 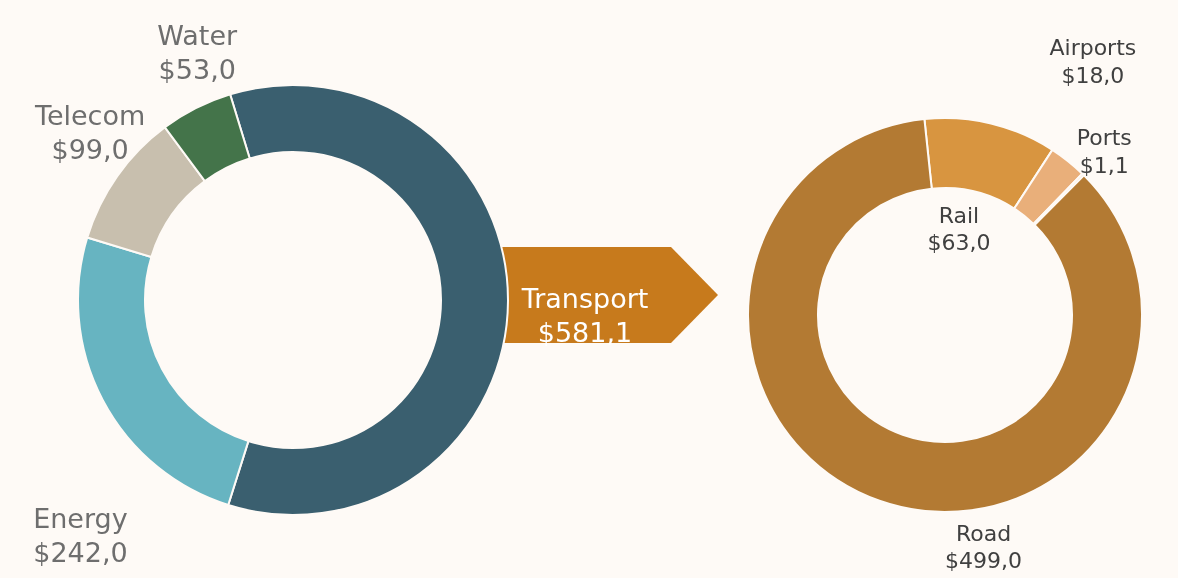 What do you see at coordinates (90, 150) in the screenshot?
I see `data-label: $99,0` at bounding box center [90, 150].